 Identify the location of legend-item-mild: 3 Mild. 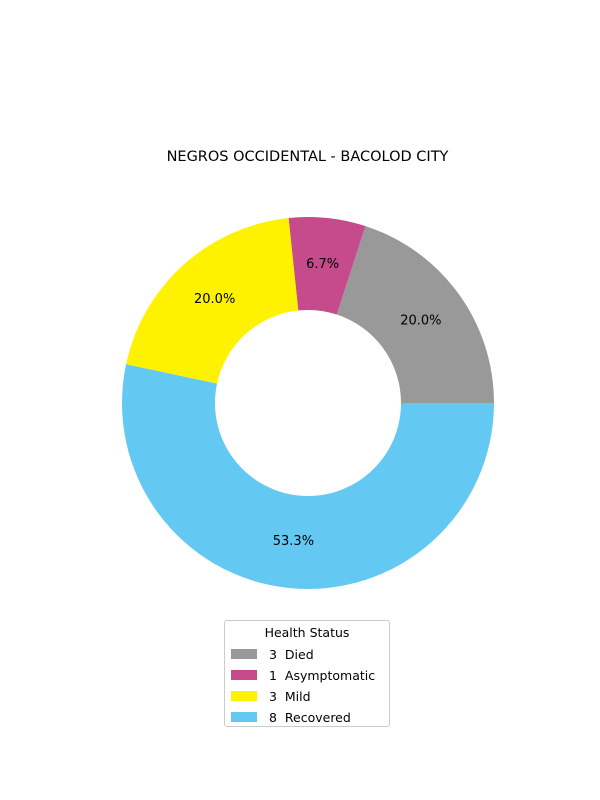
(271, 696).